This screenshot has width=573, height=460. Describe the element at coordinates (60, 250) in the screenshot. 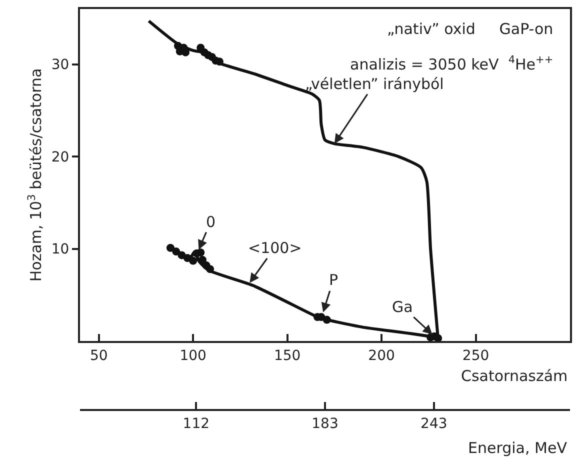

I see `y-tick-label: 10` at that location.